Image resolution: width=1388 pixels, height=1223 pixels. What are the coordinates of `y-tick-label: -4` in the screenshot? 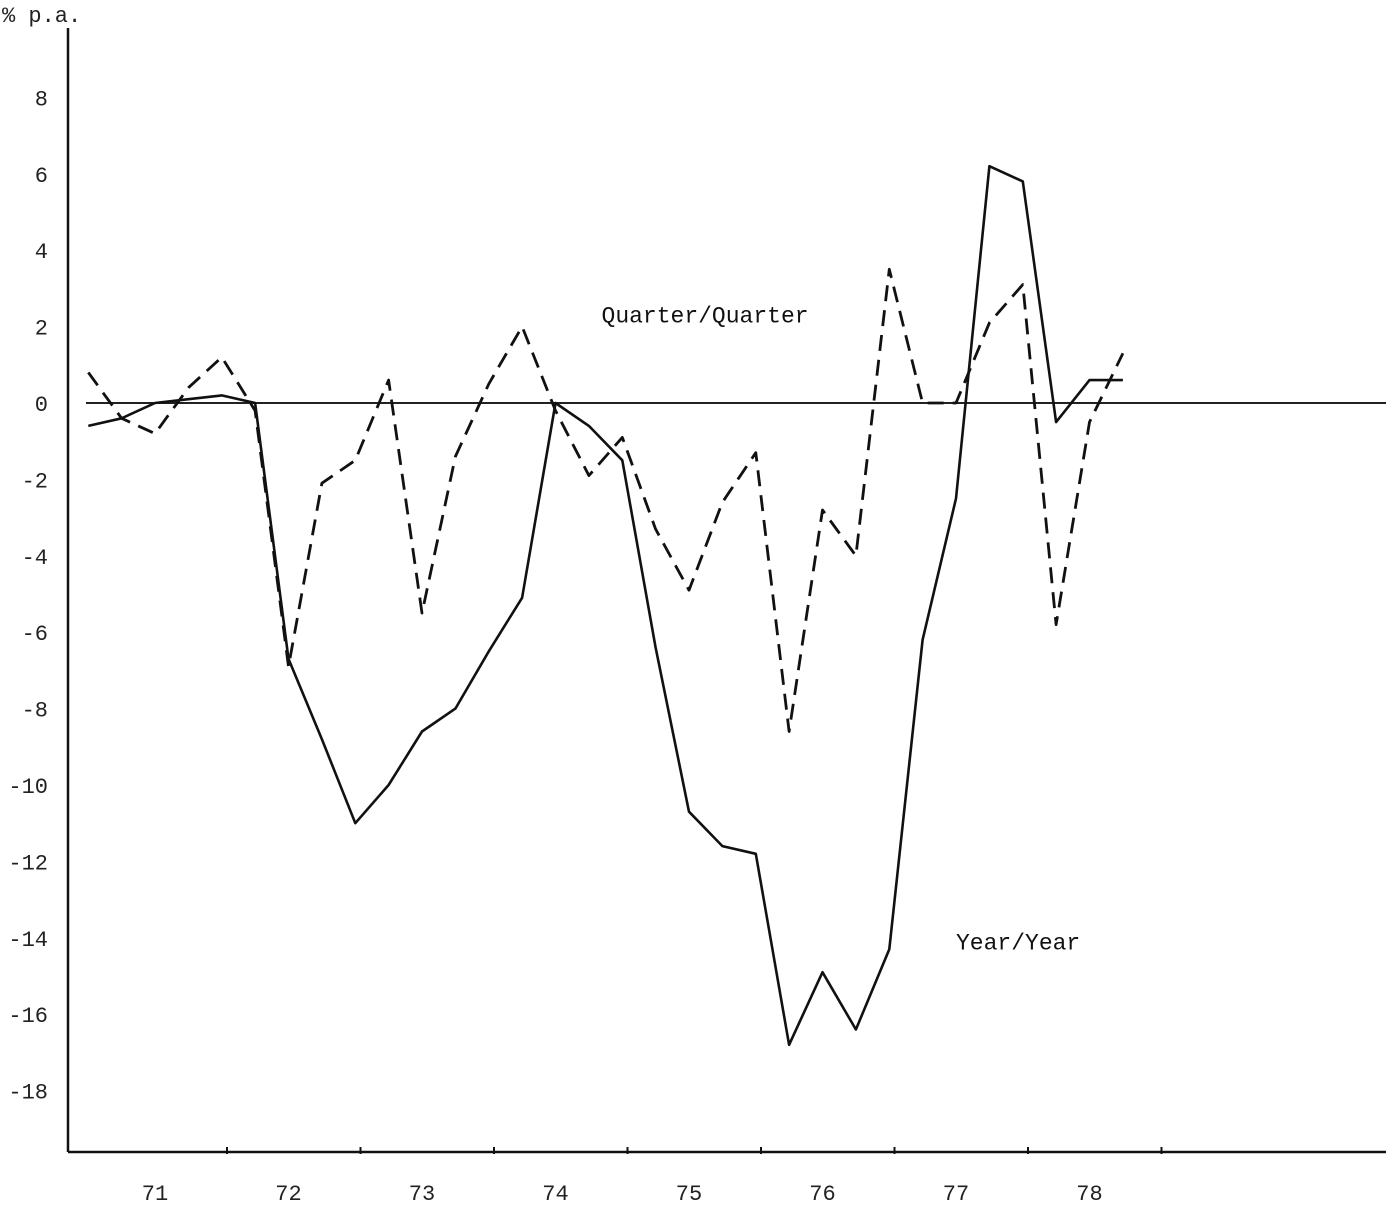 It's located at (35, 558).